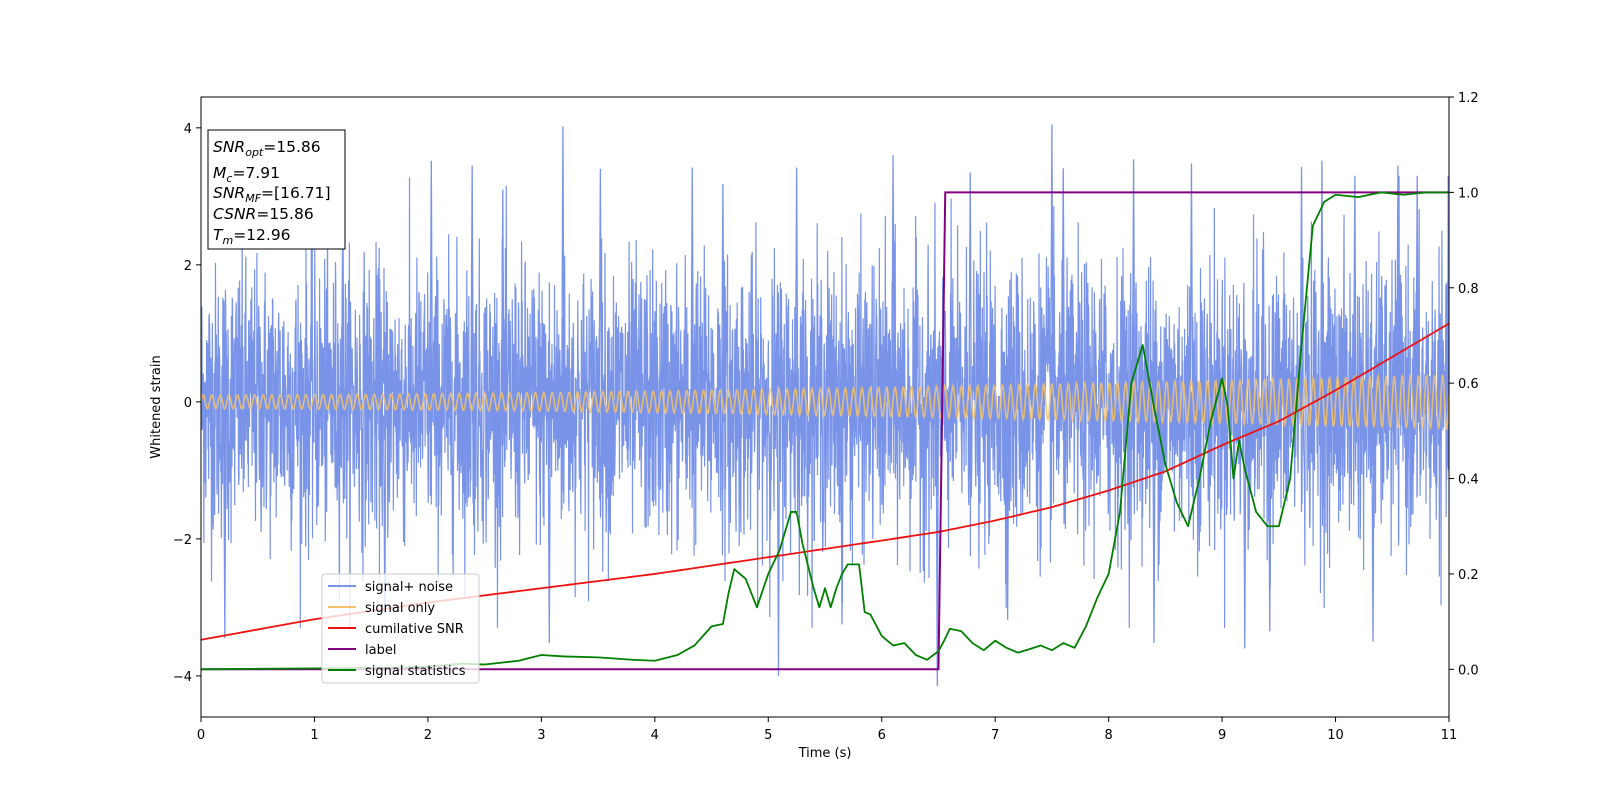  Describe the element at coordinates (380, 650) in the screenshot. I see `legend-entry-label: label` at that location.